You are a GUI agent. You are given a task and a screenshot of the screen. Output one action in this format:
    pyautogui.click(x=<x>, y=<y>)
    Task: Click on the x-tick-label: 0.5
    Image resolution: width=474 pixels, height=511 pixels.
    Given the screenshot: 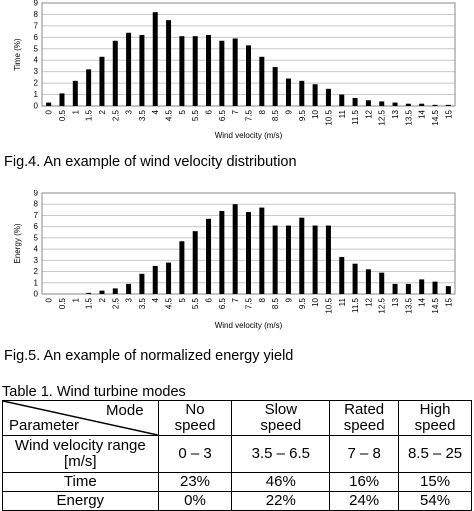 What is the action you would take?
    pyautogui.click(x=62, y=303)
    